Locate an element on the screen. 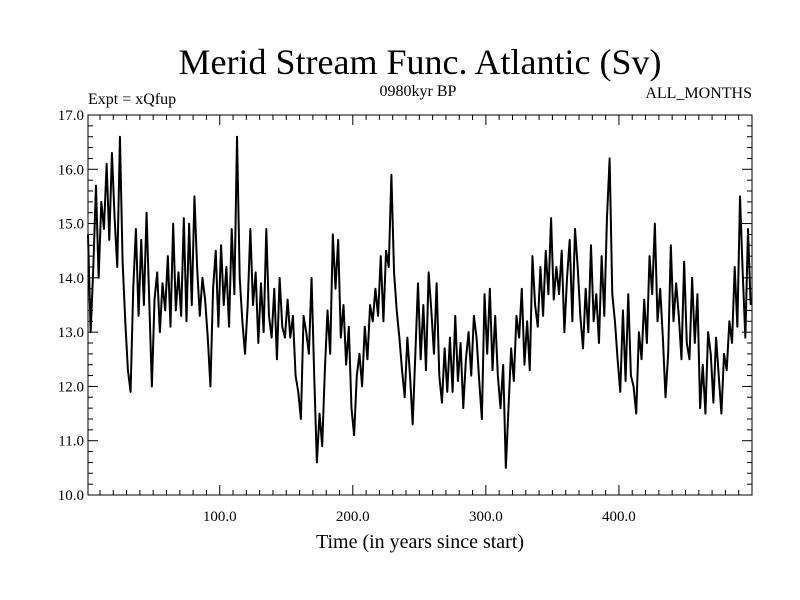  period-label: 0980kyr BP is located at coordinates (418, 91).